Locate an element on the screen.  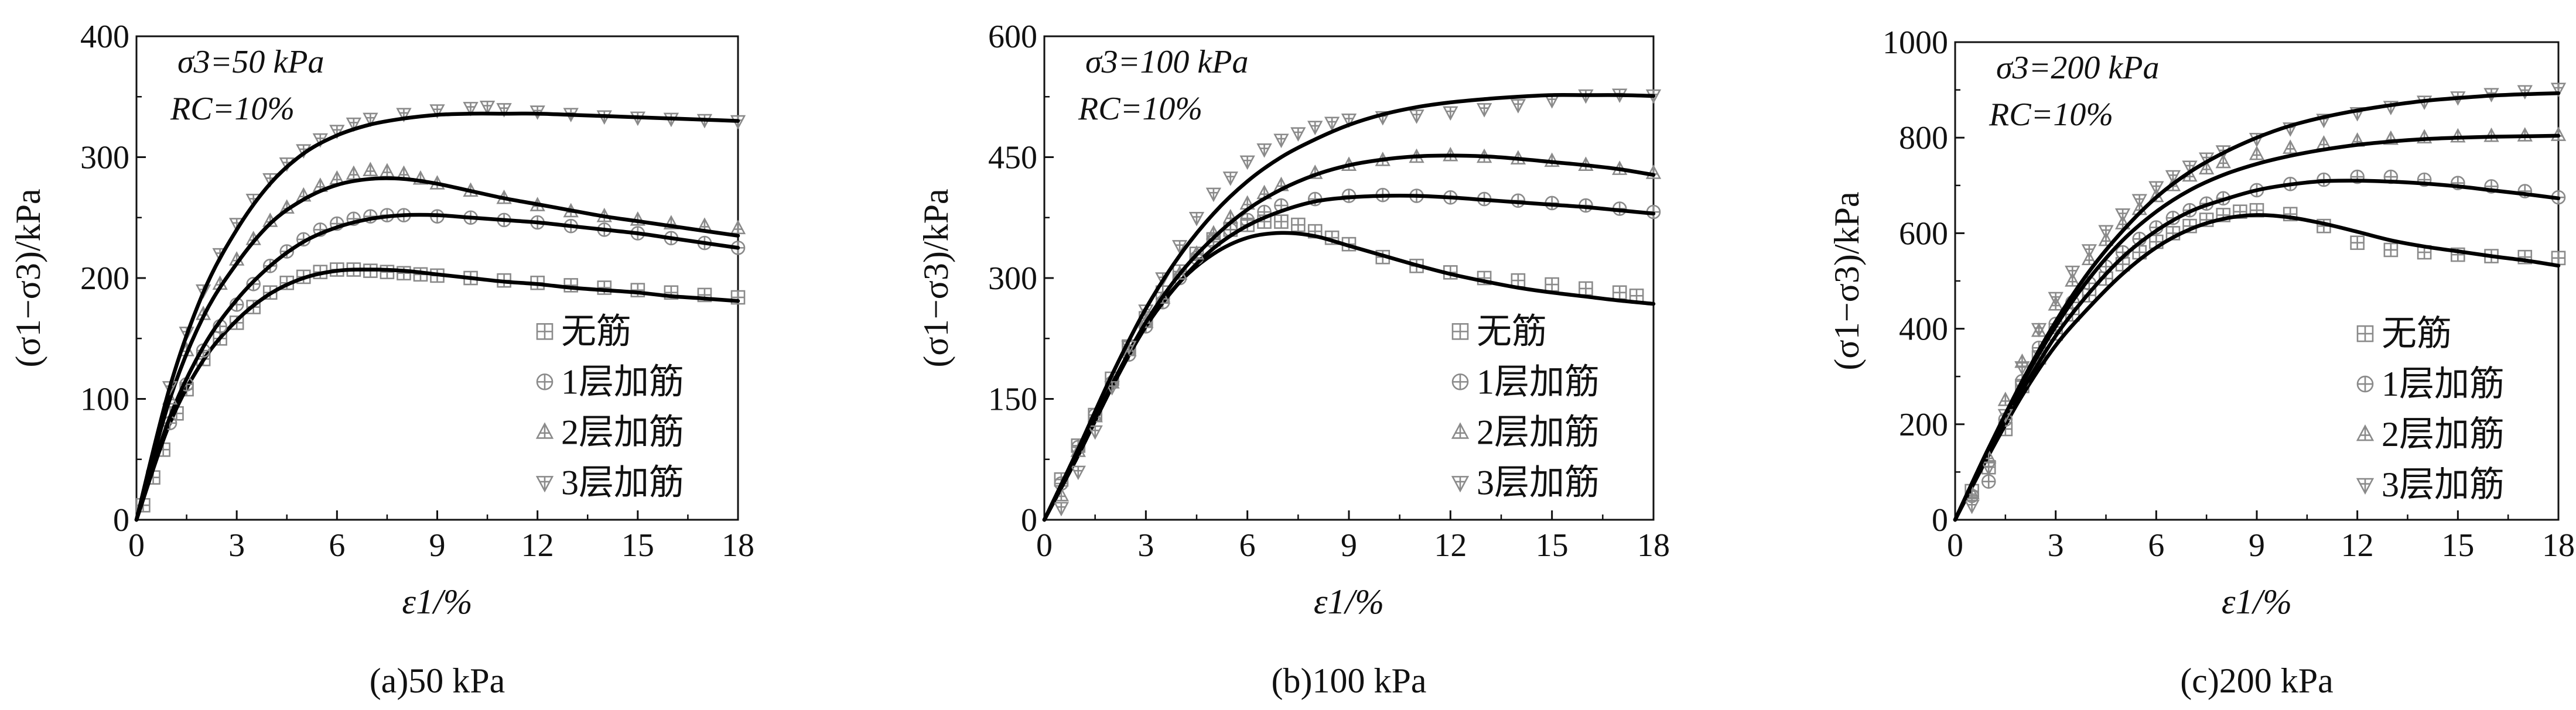
sigma3-annotation: σ3=50 kPa is located at coordinates (251, 62).